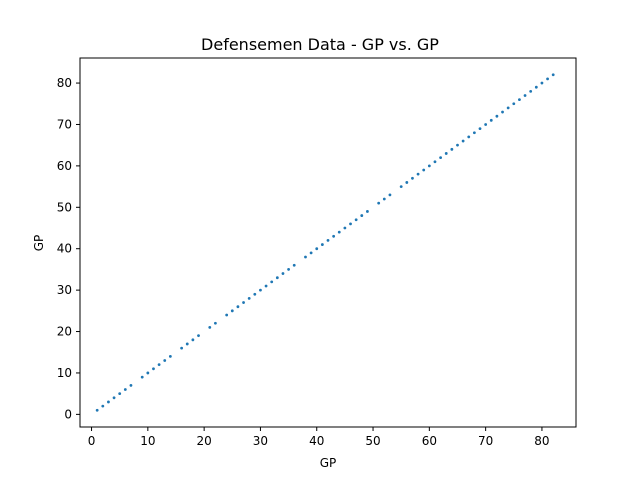 The height and width of the screenshot is (480, 640). I want to click on x-tick-label: 50, so click(372, 441).